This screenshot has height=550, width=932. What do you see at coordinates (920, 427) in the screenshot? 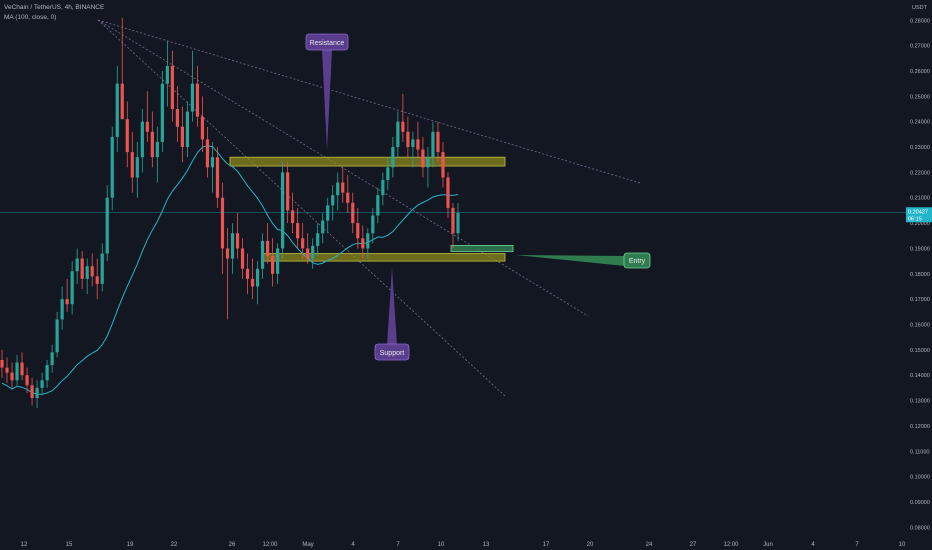
I see `price-tick: 0.12000` at bounding box center [920, 427].